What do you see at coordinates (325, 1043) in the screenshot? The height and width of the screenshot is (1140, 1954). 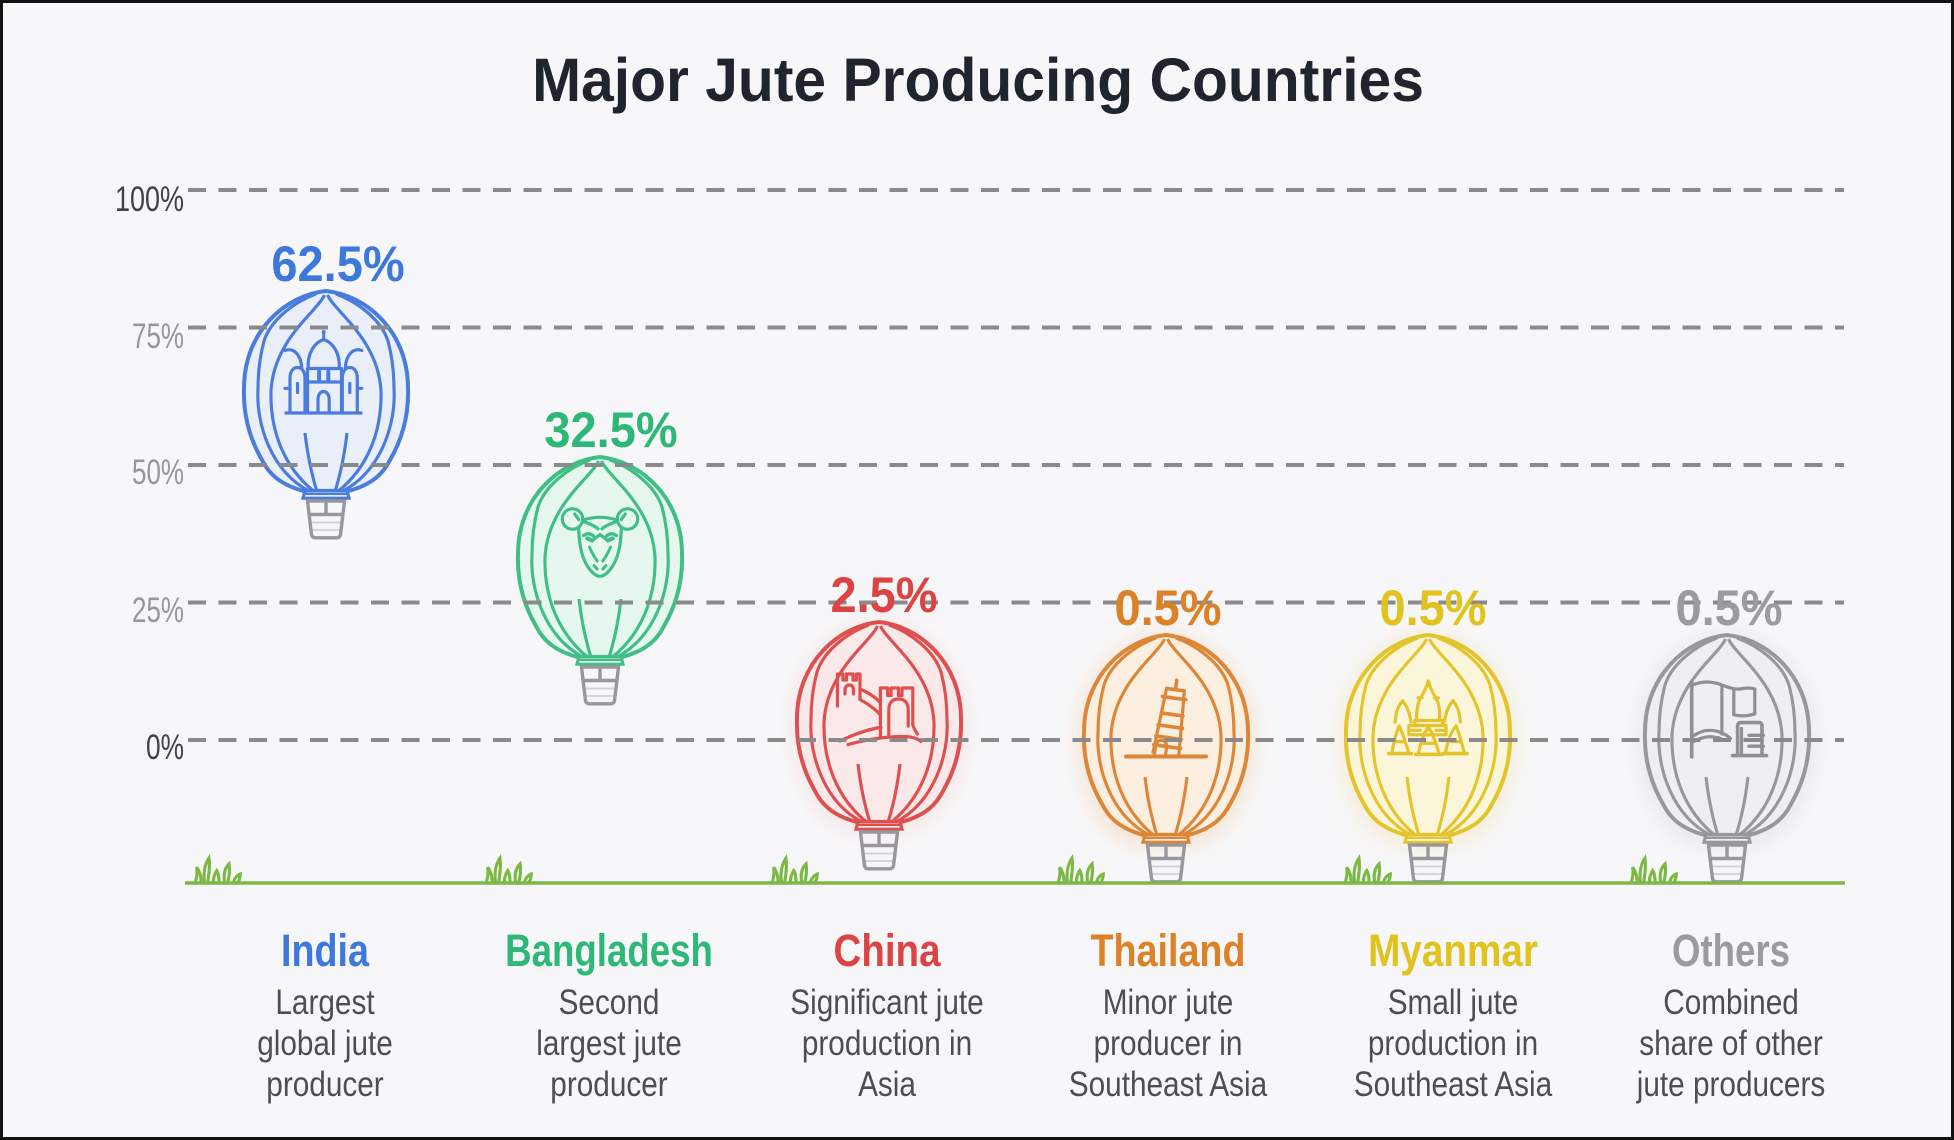 I see `svg-text: global jute` at bounding box center [325, 1043].